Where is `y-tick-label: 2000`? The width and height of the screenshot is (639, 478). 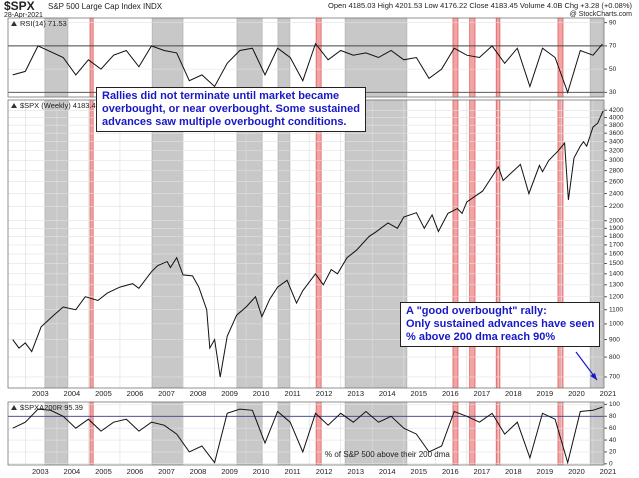 y-tick-label: 2000 is located at coordinates (616, 220).